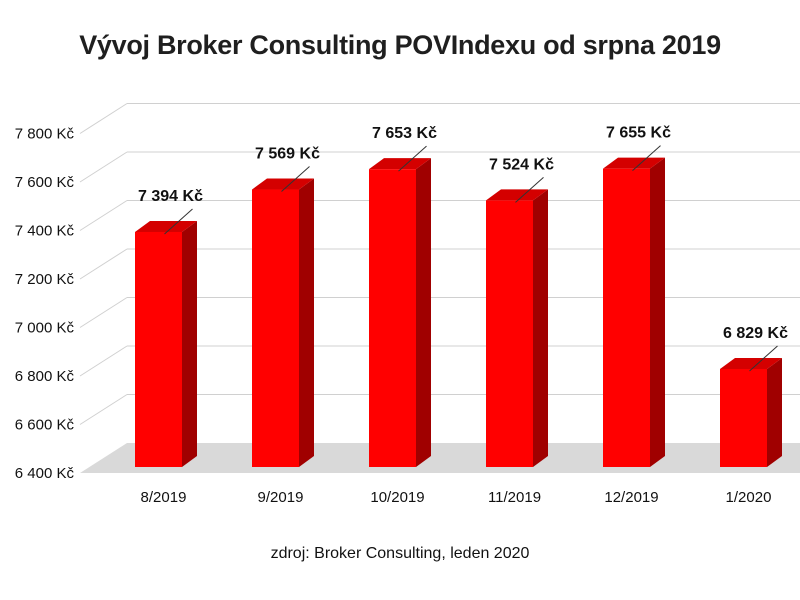 This screenshot has height=600, width=800. What do you see at coordinates (45, 231) in the screenshot?
I see `y-tick-label: 7 400 Kč` at bounding box center [45, 231].